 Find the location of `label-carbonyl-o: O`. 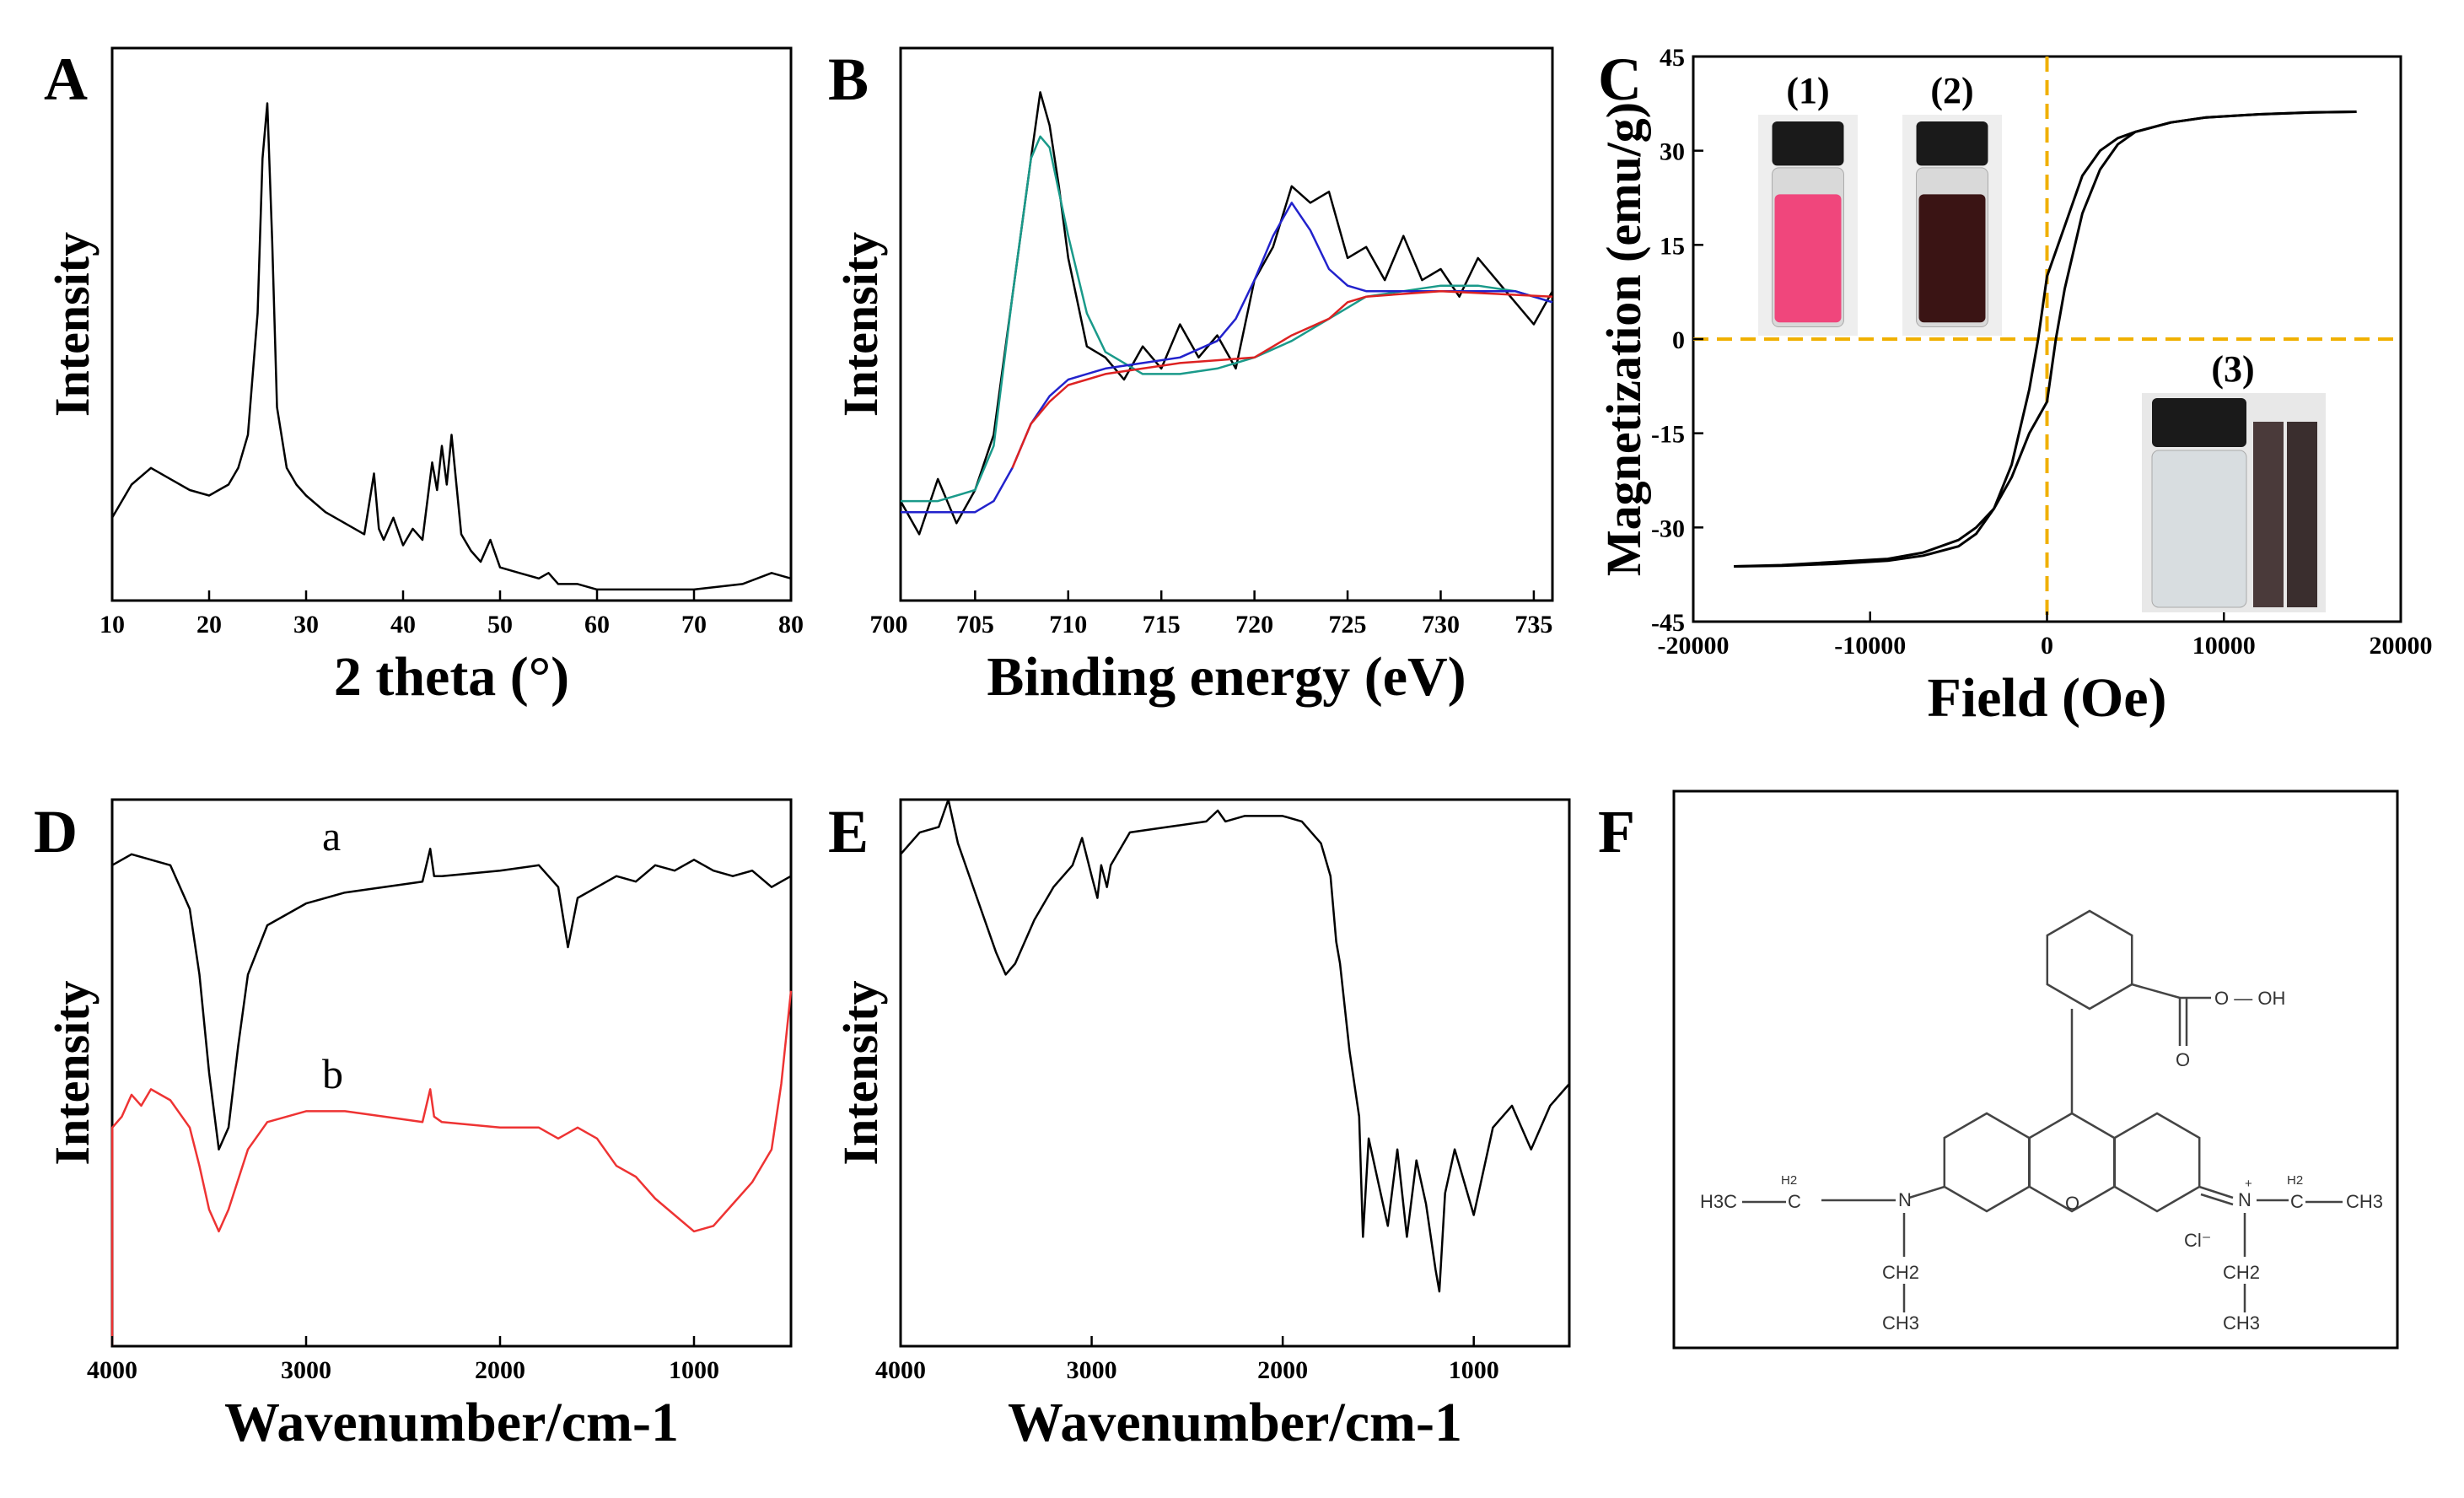

label-carbonyl-o: O is located at coordinates (2183, 1059).